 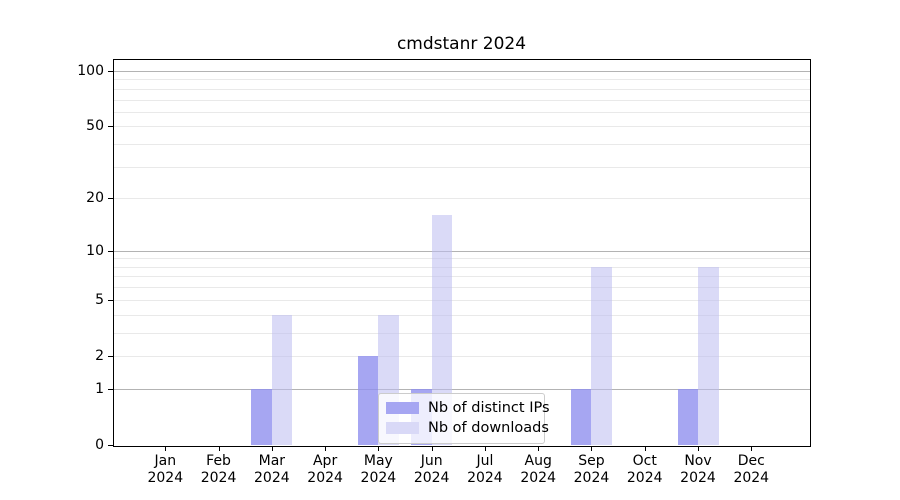 I want to click on x-tick-label: Apr 2024, so click(x=325, y=469).